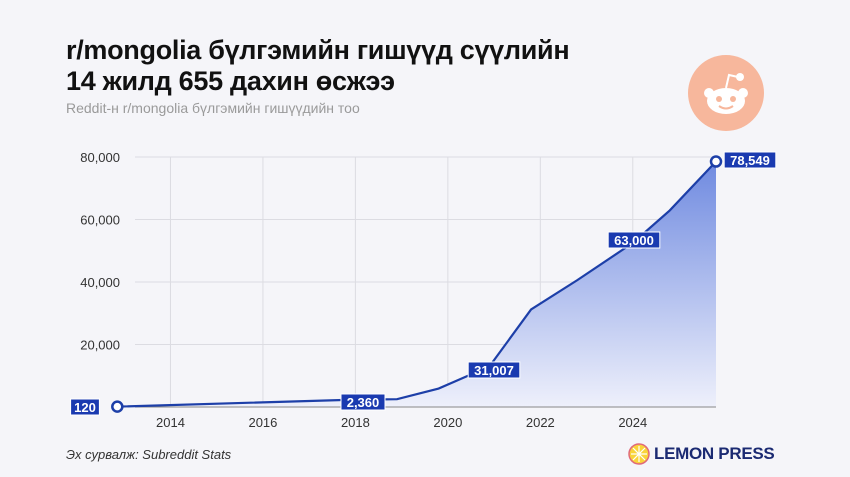 The width and height of the screenshot is (850, 477). What do you see at coordinates (540, 422) in the screenshot?
I see `x-tick-label: 2022` at bounding box center [540, 422].